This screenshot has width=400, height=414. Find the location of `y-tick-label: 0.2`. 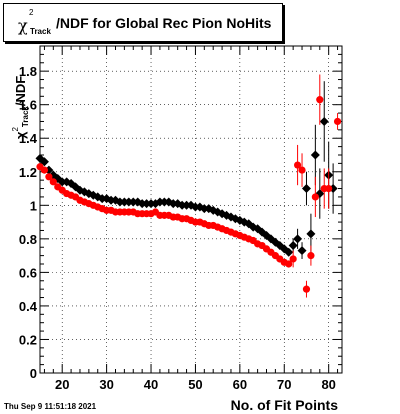

y-tick-label: 0.2 is located at coordinates (28, 339).